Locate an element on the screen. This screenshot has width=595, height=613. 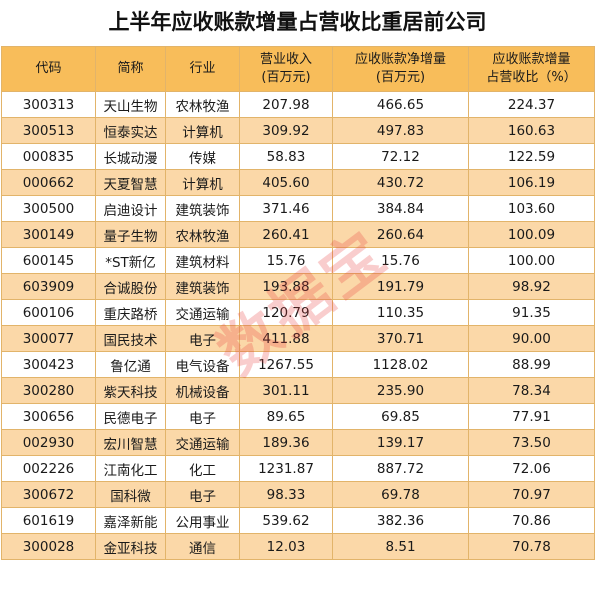
cell-ratio: 70.97 is located at coordinates (531, 494).